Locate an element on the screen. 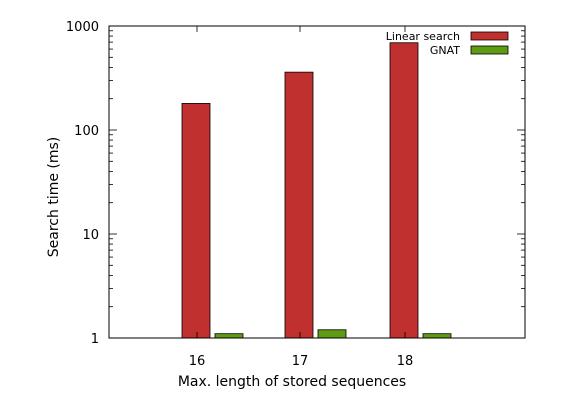 The image size is (573, 400). y-tick-label: 100 is located at coordinates (86, 131).